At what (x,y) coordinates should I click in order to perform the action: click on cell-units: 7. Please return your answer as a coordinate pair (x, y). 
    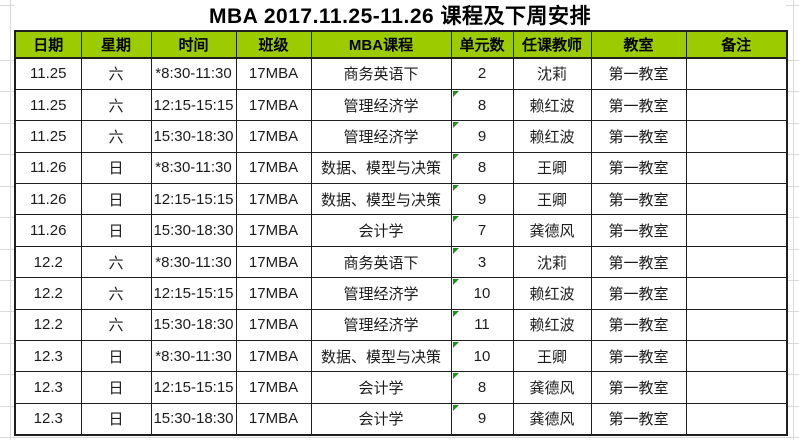
    Looking at the image, I should click on (482, 230).